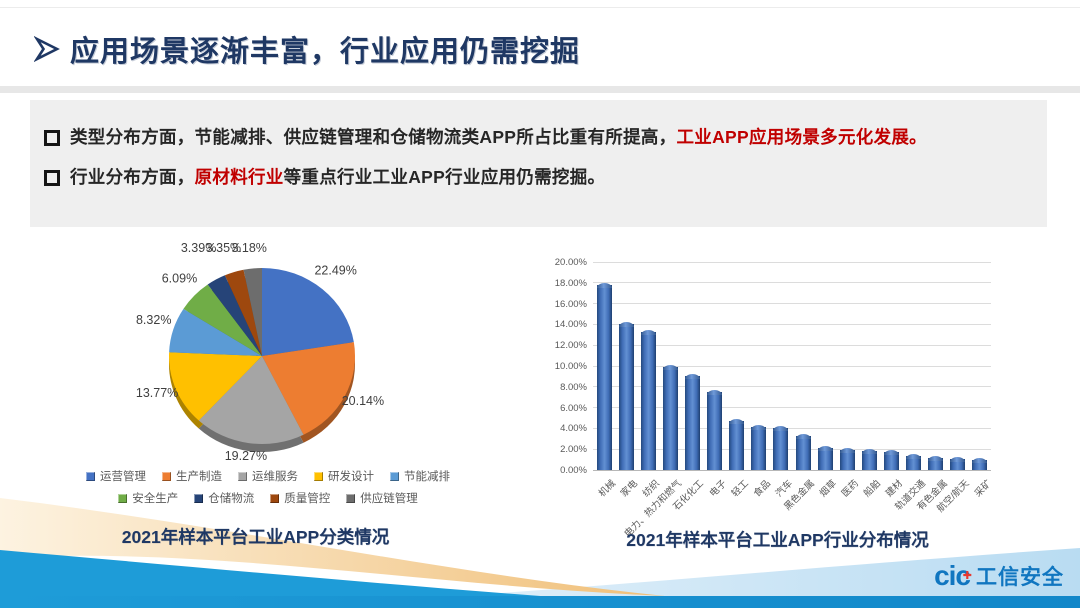 The height and width of the screenshot is (608, 1080). I want to click on pie-legend: 运营管理 生产制造 运维服务 研发设计 节能减排 安全生产 仓储物流 质量管控 供应链管理, so click(268, 487).